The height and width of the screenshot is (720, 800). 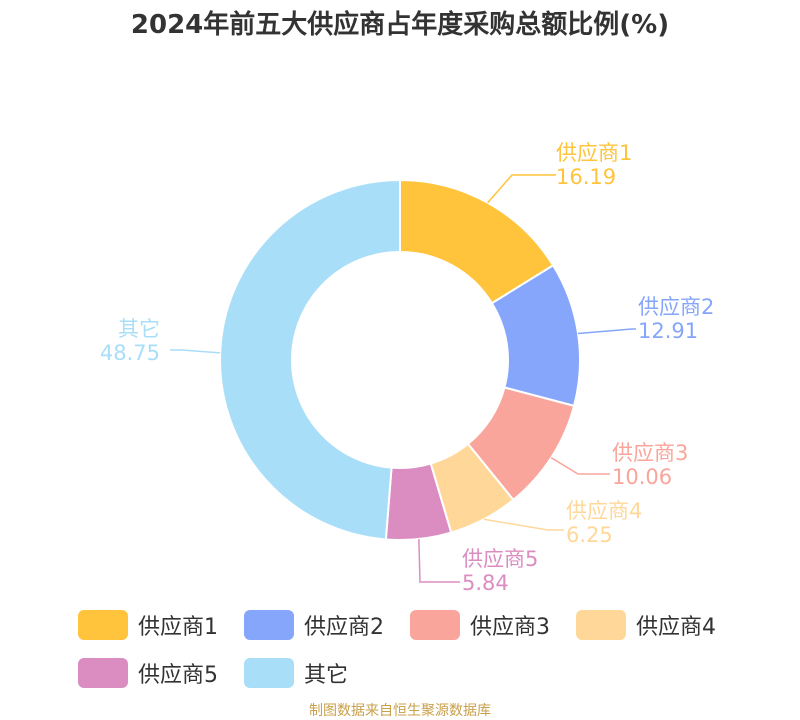 I want to click on slice-label-value-1: 16.19, so click(x=586, y=177).